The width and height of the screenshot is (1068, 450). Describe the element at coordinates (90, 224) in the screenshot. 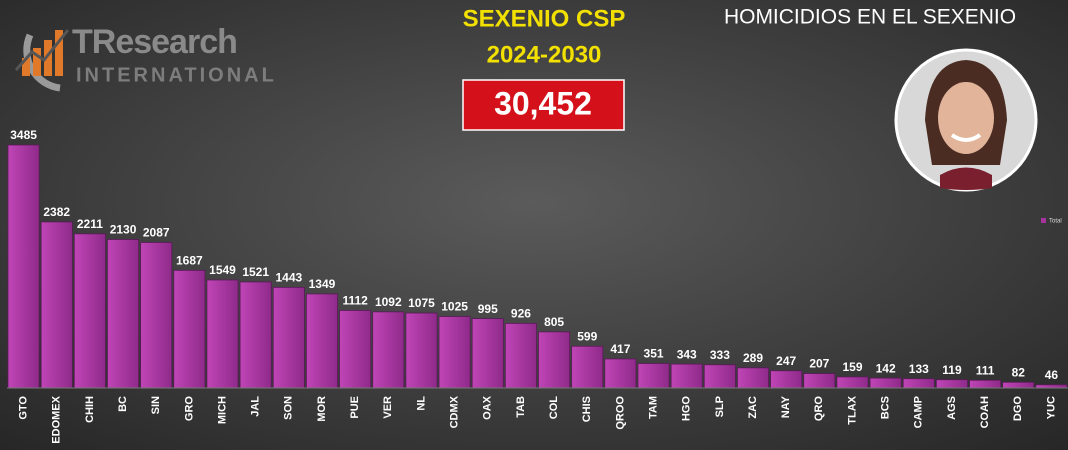

I see `value-label: 2211` at that location.